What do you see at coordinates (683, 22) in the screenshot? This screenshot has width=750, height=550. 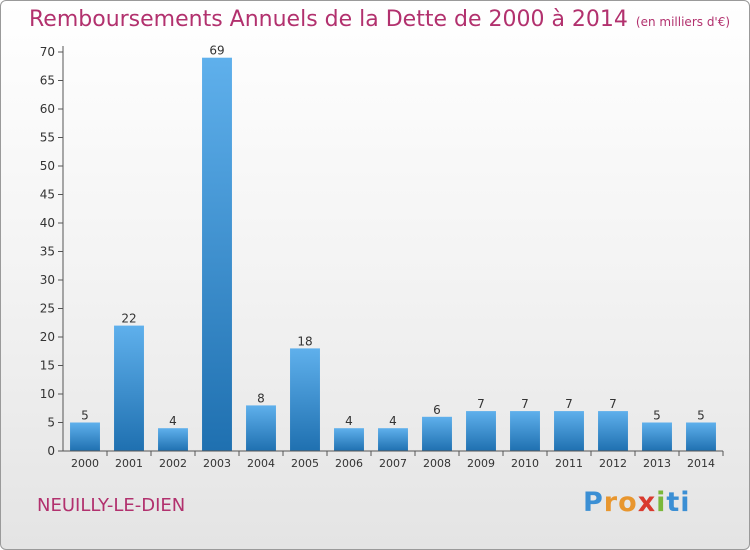 I see `chart-subtitle: (en milliers d'€)` at bounding box center [683, 22].